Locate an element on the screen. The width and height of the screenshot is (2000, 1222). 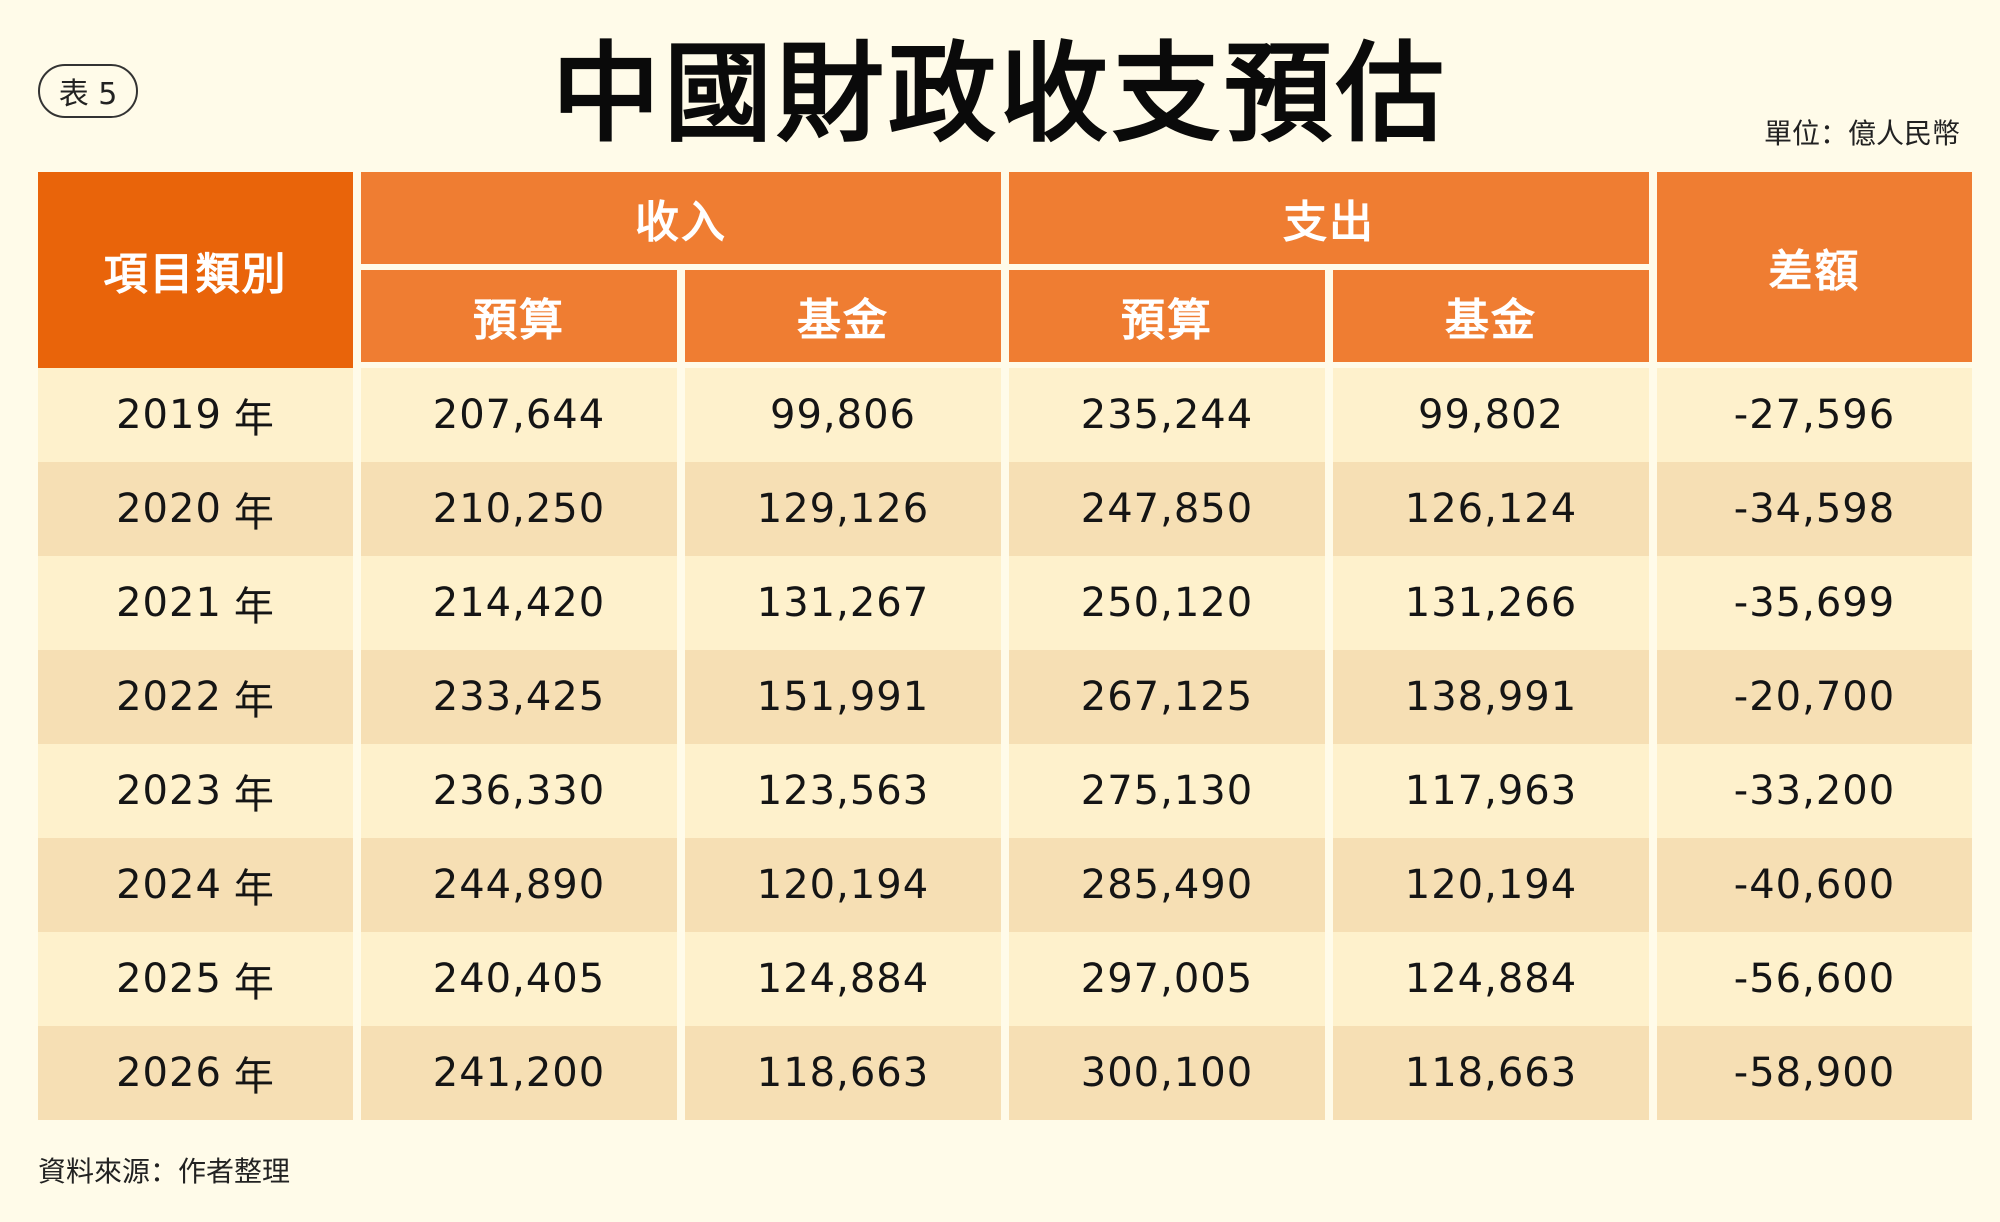
table-row-year: 2022 年 is located at coordinates (195, 697).